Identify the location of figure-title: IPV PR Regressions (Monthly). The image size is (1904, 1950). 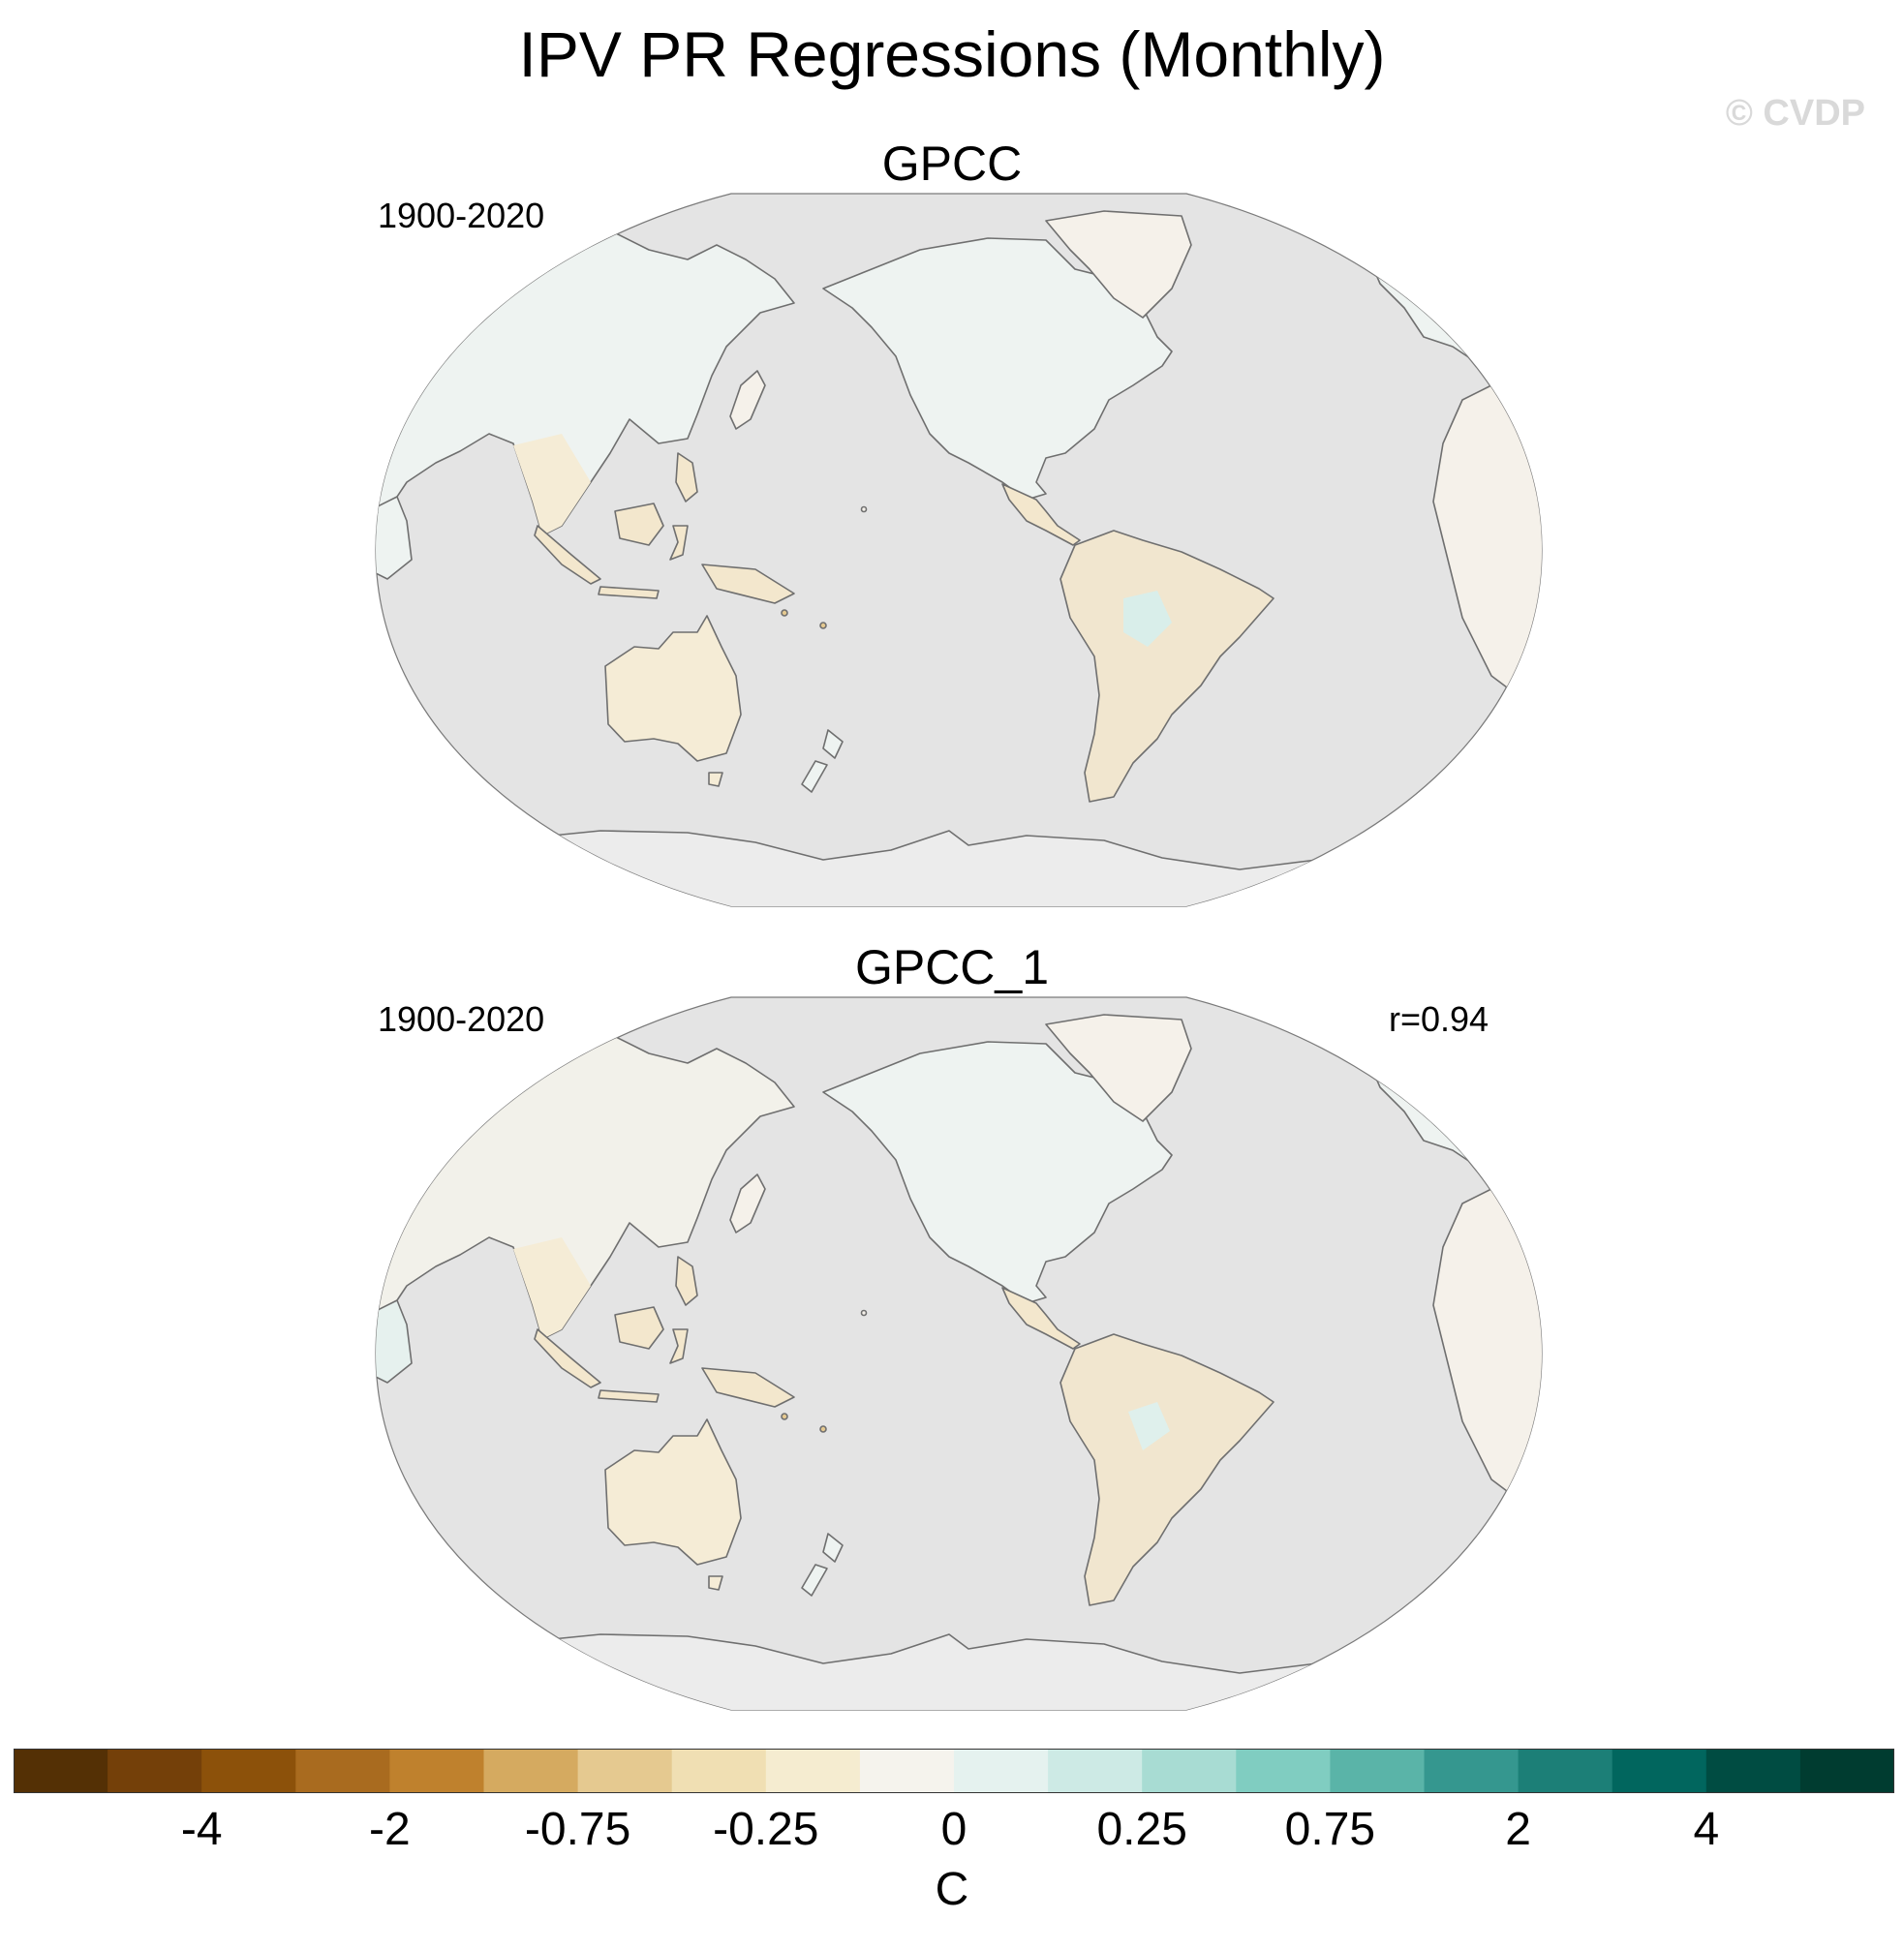
(952, 54).